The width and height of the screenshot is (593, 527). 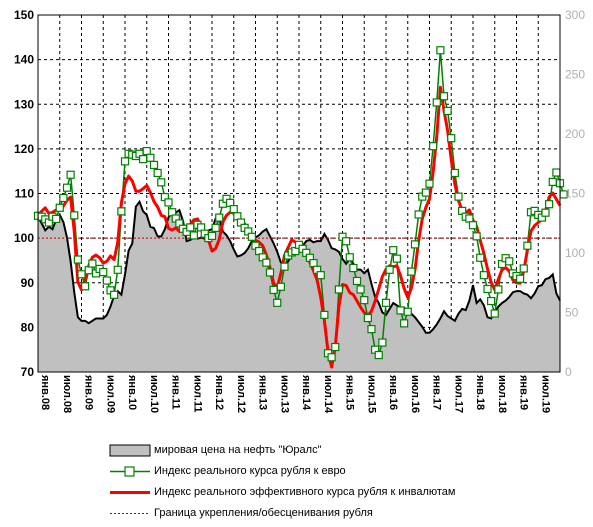 I want to click on x-tick-label: янв.15, so click(x=350, y=392).